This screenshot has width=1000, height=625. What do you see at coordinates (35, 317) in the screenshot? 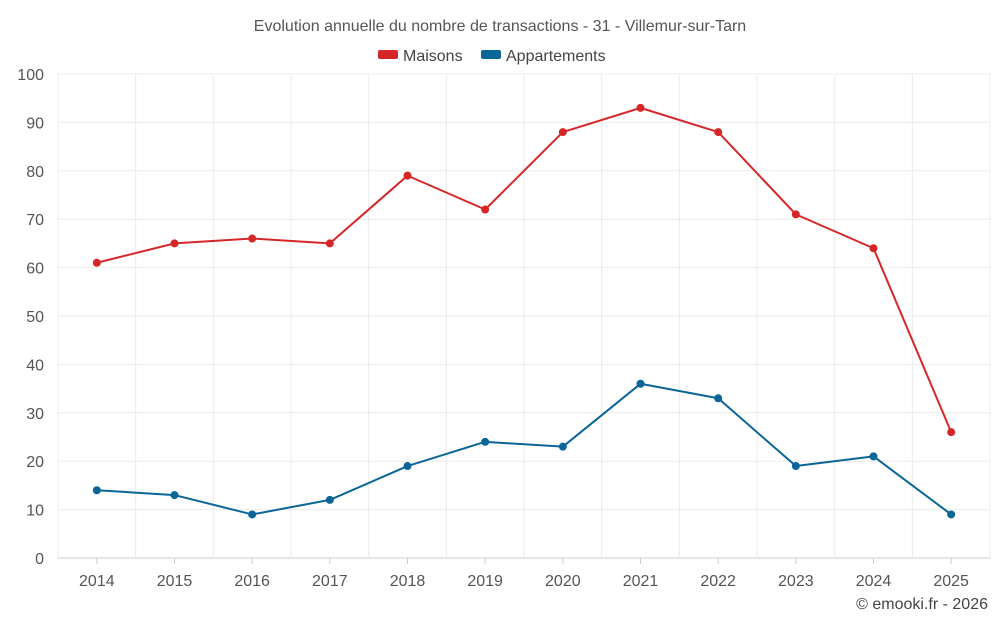
I see `y-tick-label: 50` at bounding box center [35, 317].